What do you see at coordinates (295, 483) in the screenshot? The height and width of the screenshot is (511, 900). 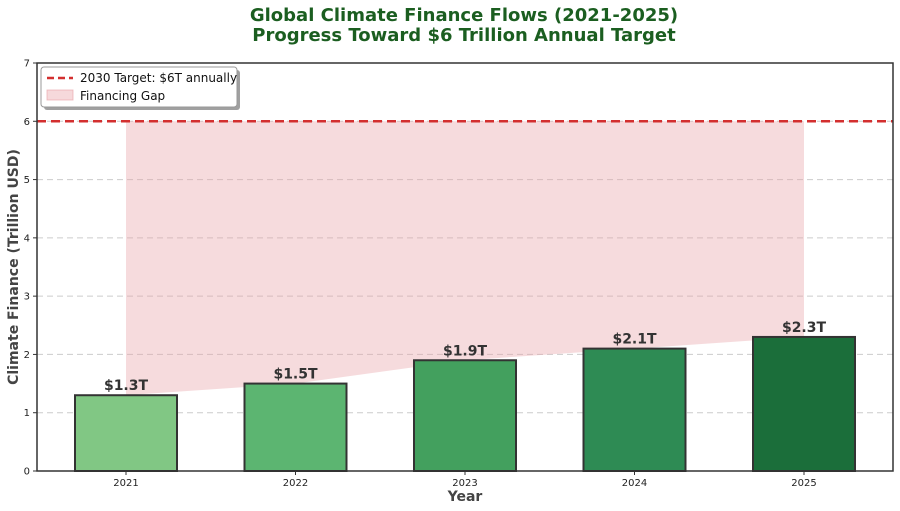 I see `x-tick-label-1: 2022` at bounding box center [295, 483].